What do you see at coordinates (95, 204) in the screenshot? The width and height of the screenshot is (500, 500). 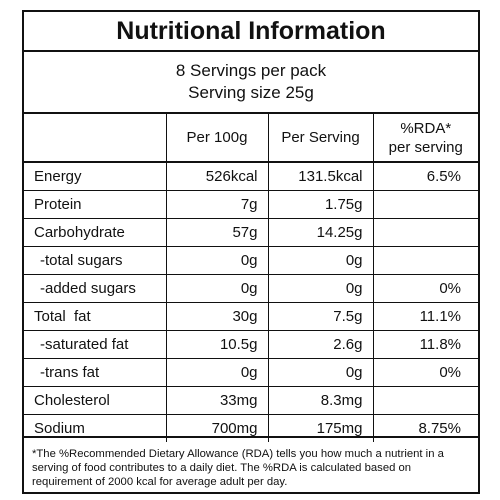 I see `nutrient-name: Protein` at bounding box center [95, 204].